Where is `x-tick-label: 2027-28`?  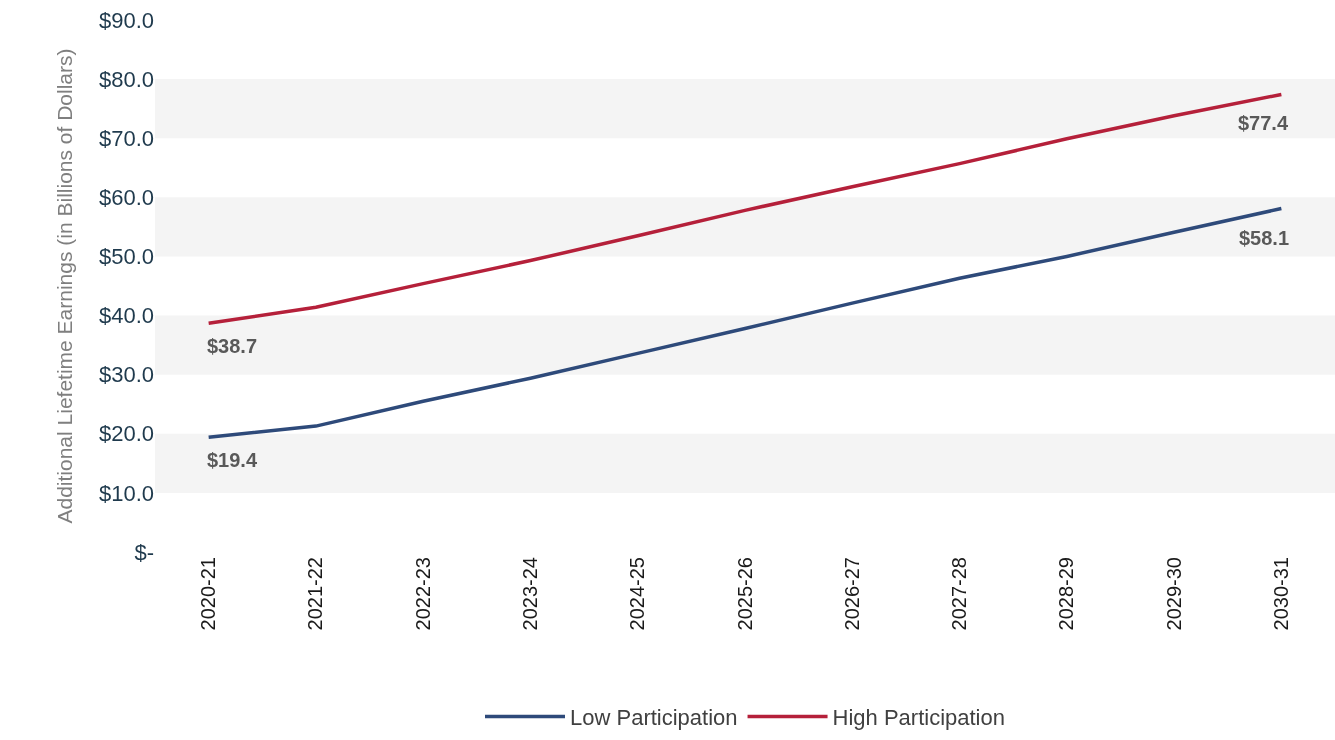 x-tick-label: 2027-28 is located at coordinates (959, 594).